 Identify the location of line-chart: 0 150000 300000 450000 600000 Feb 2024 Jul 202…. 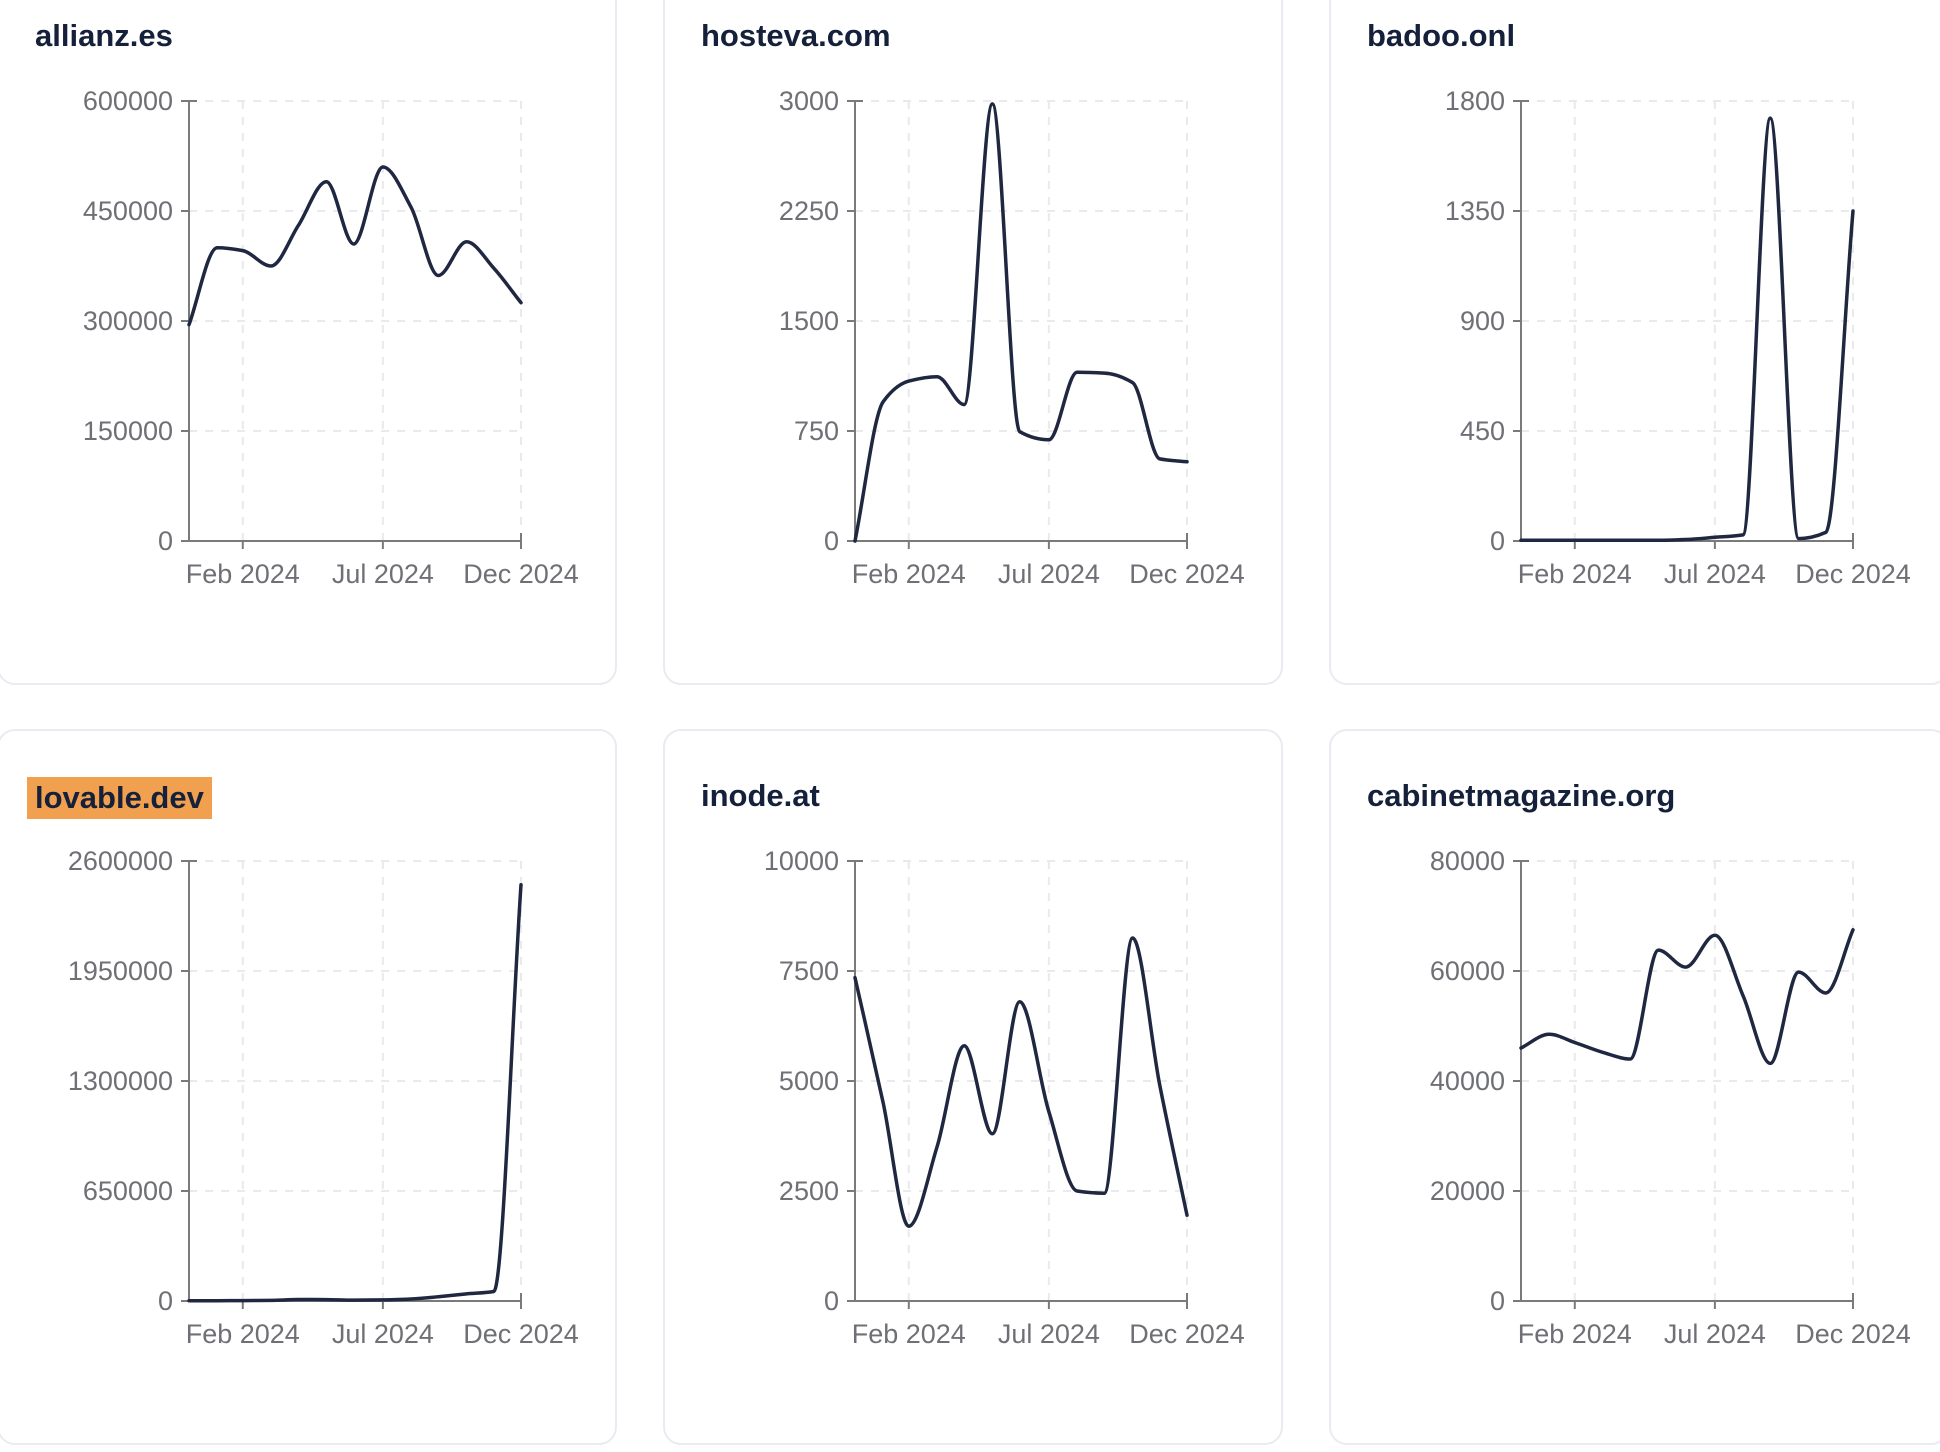
(331, 337).